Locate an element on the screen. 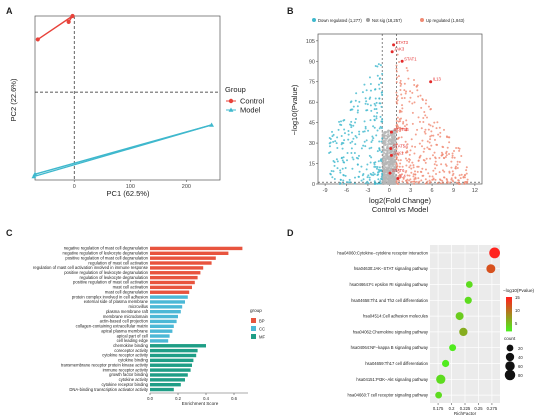 The height and width of the screenshot is (418, 550). go-xlabel: Enrichment Score is located at coordinates (200, 403).